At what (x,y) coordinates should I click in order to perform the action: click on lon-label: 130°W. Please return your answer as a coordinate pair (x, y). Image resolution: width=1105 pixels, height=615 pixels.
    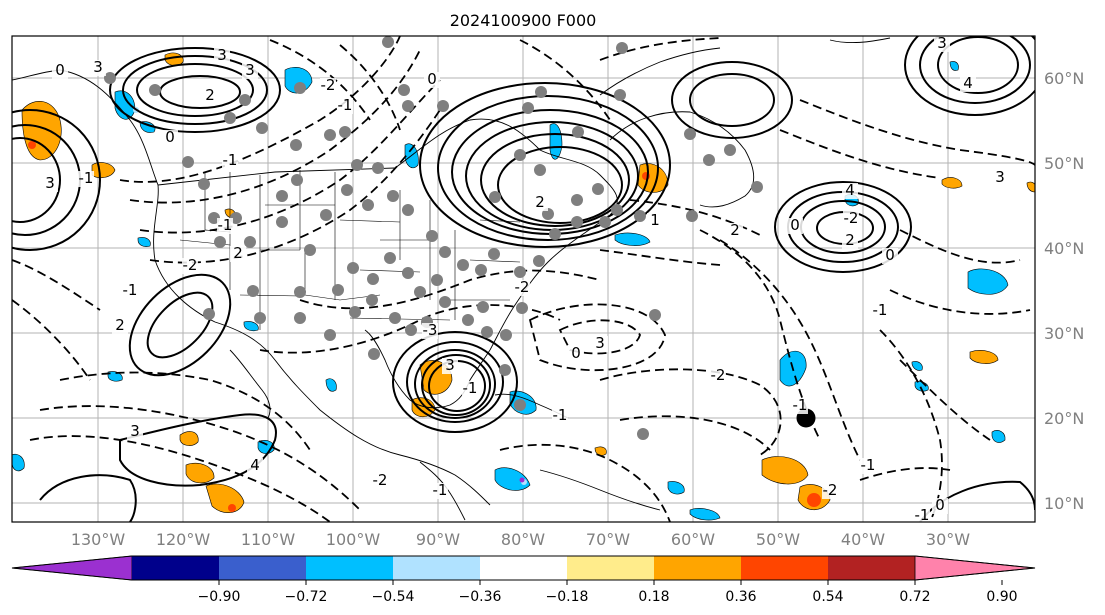
    Looking at the image, I should click on (98, 539).